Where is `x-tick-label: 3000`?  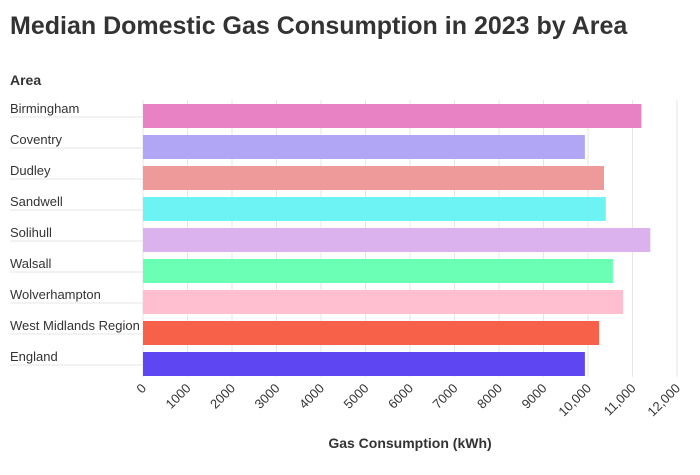 x-tick-label: 3000 is located at coordinates (267, 396).